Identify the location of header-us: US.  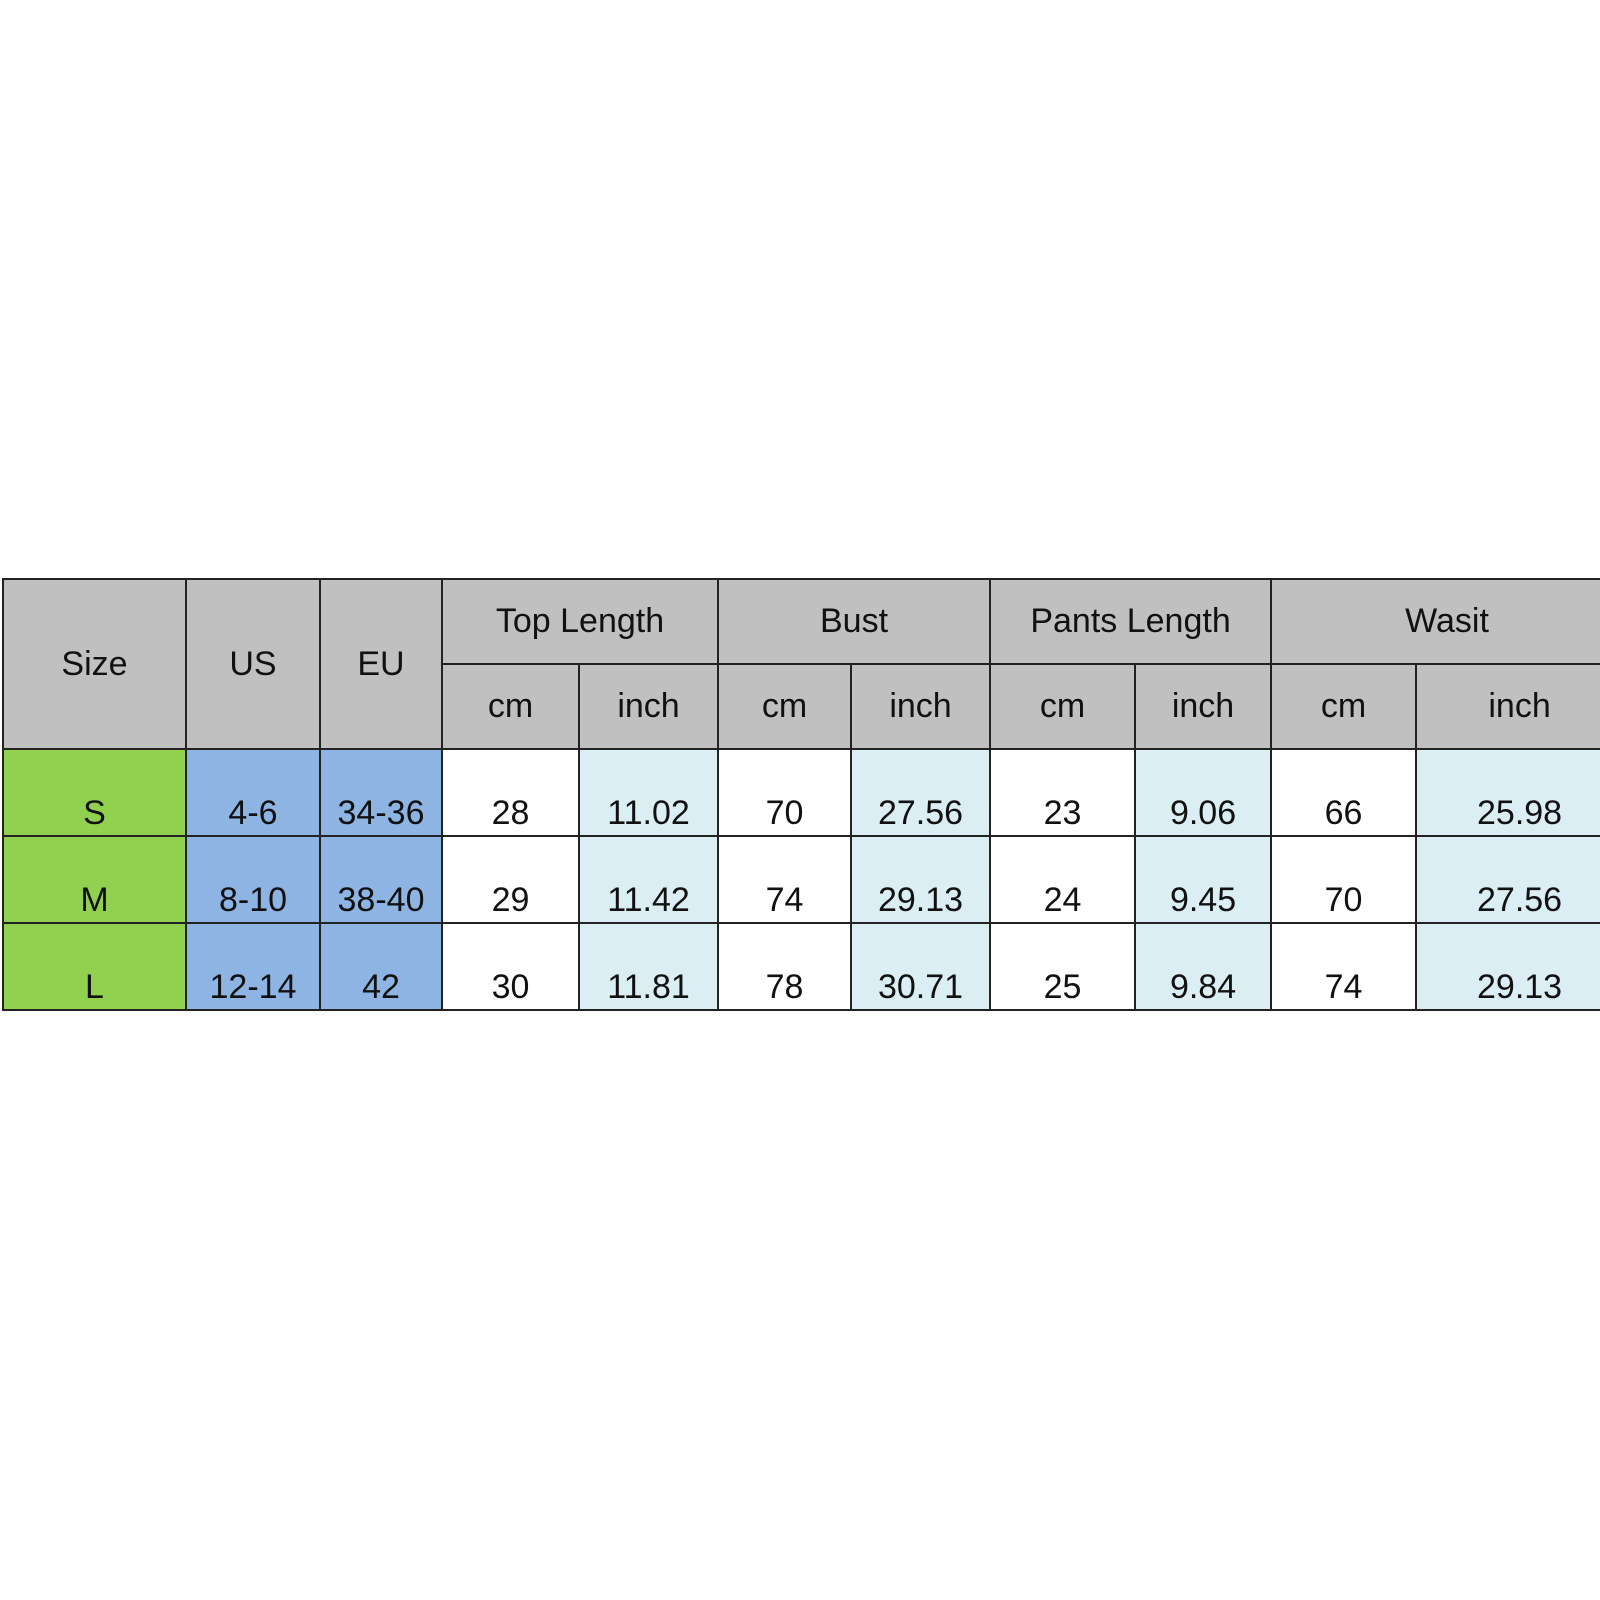
(253, 664).